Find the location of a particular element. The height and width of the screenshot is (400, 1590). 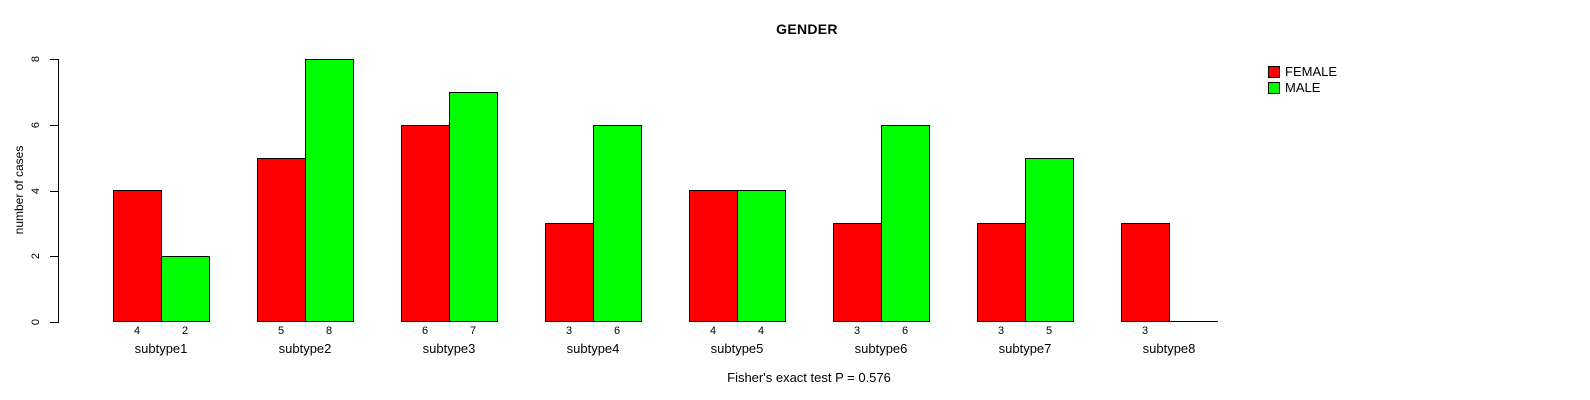

bar-subtype7-female is located at coordinates (1001, 272).